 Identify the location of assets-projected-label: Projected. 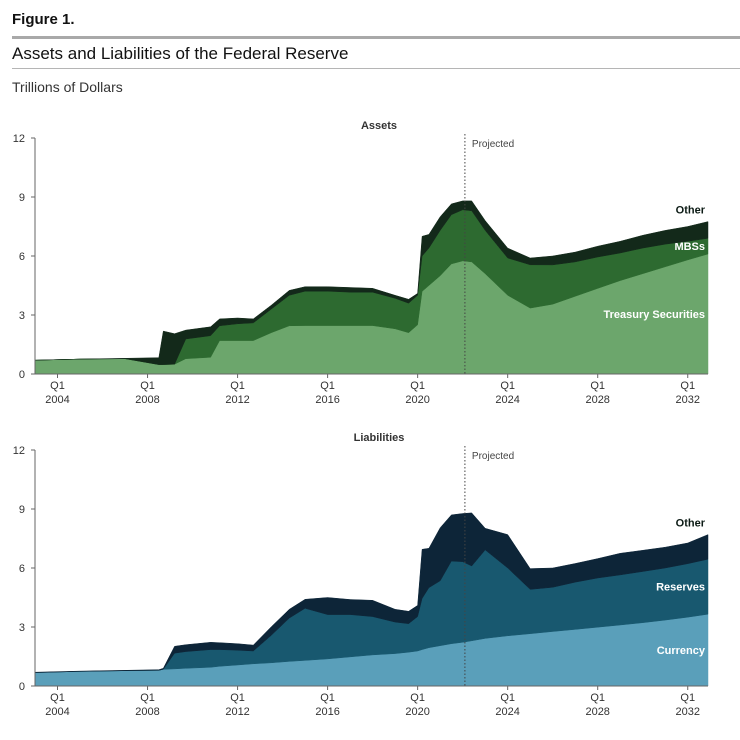
(493, 144).